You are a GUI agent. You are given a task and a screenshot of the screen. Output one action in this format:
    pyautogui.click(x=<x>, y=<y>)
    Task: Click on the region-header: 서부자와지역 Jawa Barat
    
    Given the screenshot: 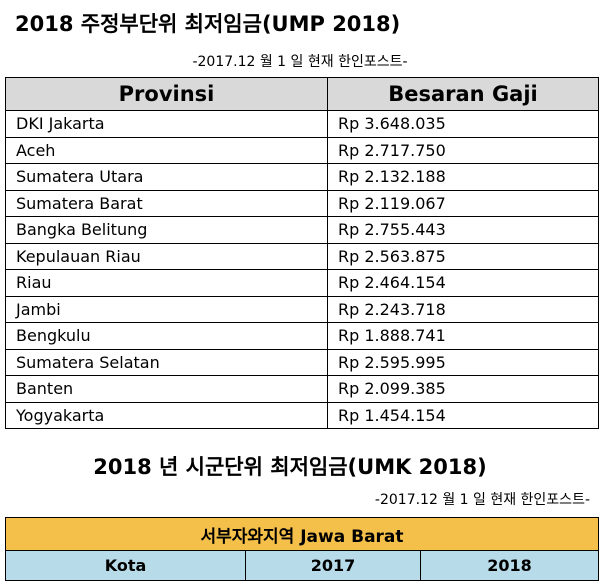 What is the action you would take?
    pyautogui.click(x=302, y=534)
    